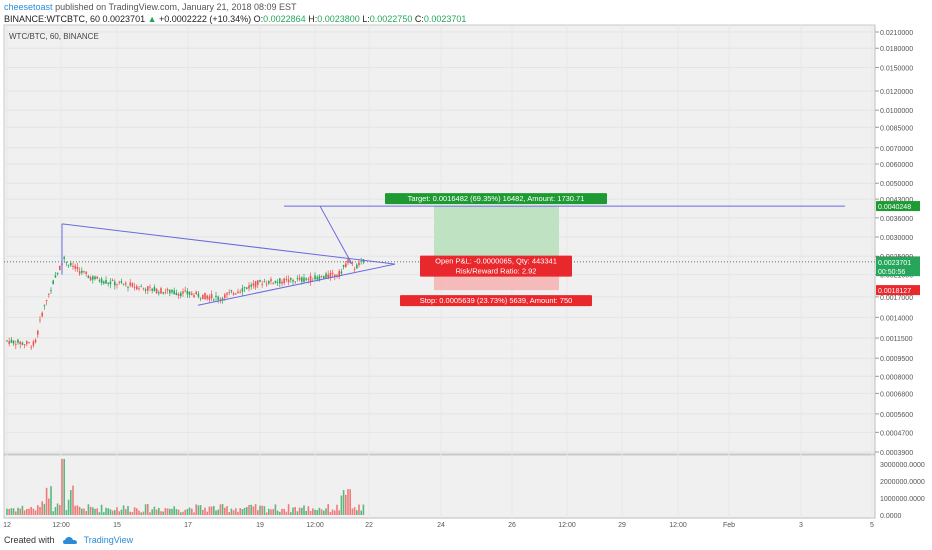  Describe the element at coordinates (896, 318) in the screenshot. I see `price-tick-label: 0.0014000` at that location.